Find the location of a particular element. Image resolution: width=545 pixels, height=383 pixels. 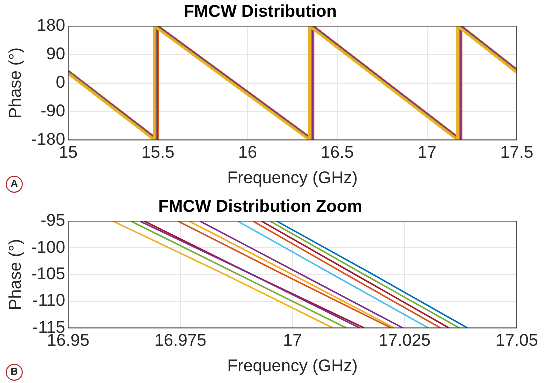

y-tick-label: -105 is located at coordinates (48, 274).